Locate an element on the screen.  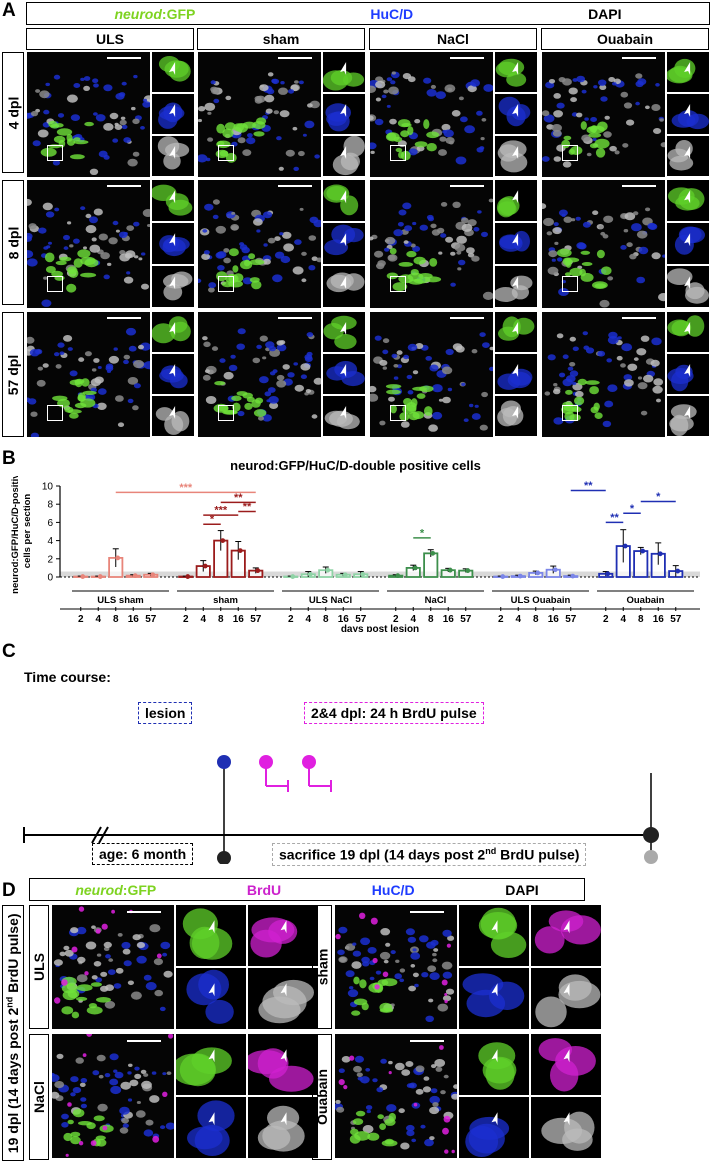
panel-label-b: B is located at coordinates (9, 458).